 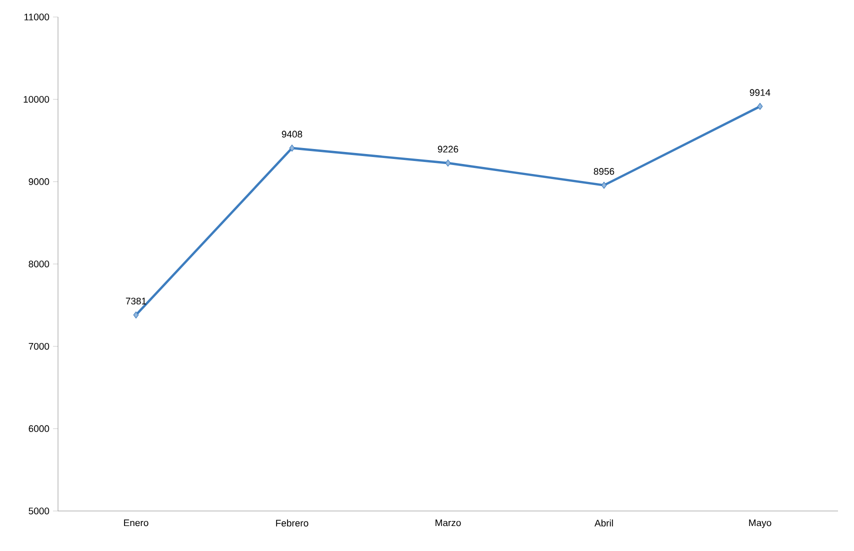 What do you see at coordinates (37, 17) in the screenshot?
I see `y-tick-label: 11000` at bounding box center [37, 17].